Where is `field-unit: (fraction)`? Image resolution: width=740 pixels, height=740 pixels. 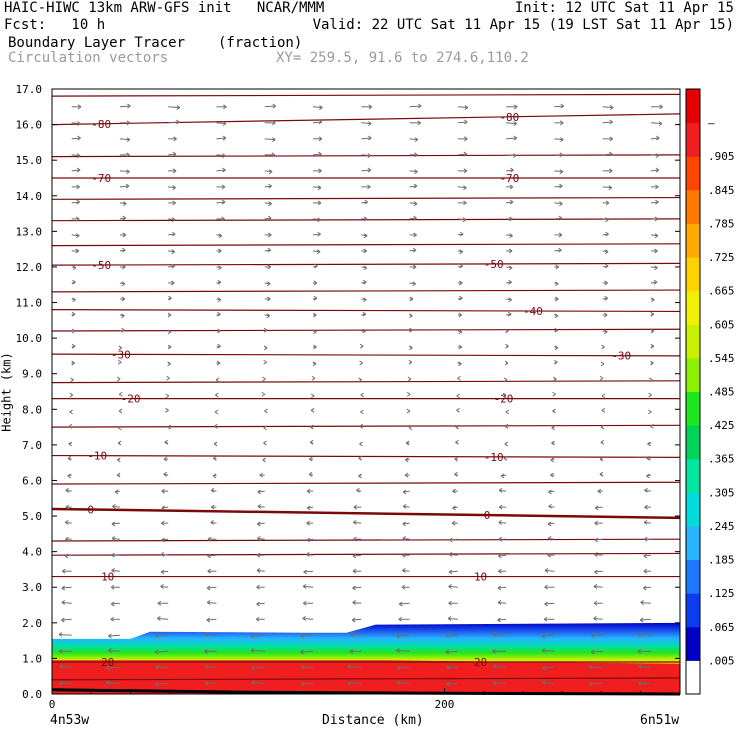
field-unit: (fraction) is located at coordinates (260, 43).